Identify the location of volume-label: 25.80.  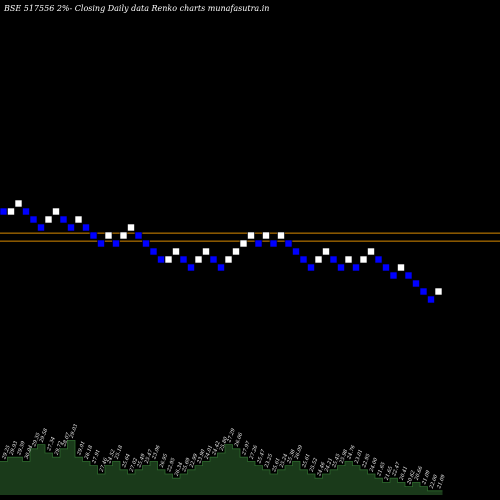
(223, 443).